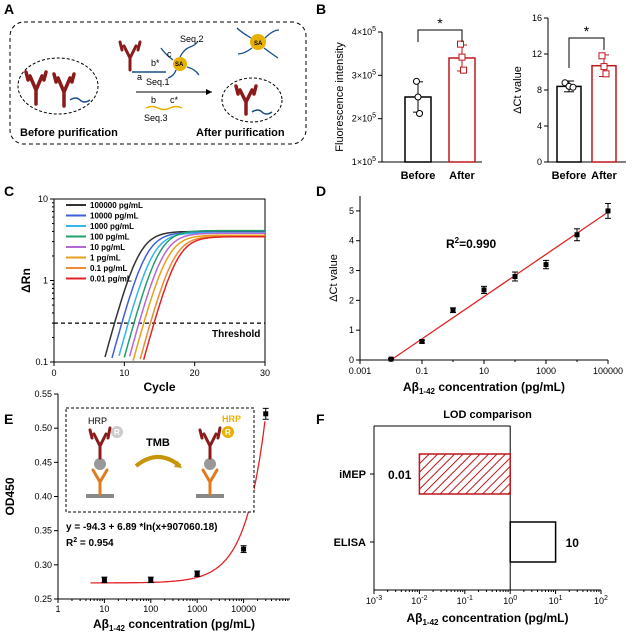 Image resolution: width=632 pixels, height=635 pixels. I want to click on after-purification-label: After purification, so click(240, 133).